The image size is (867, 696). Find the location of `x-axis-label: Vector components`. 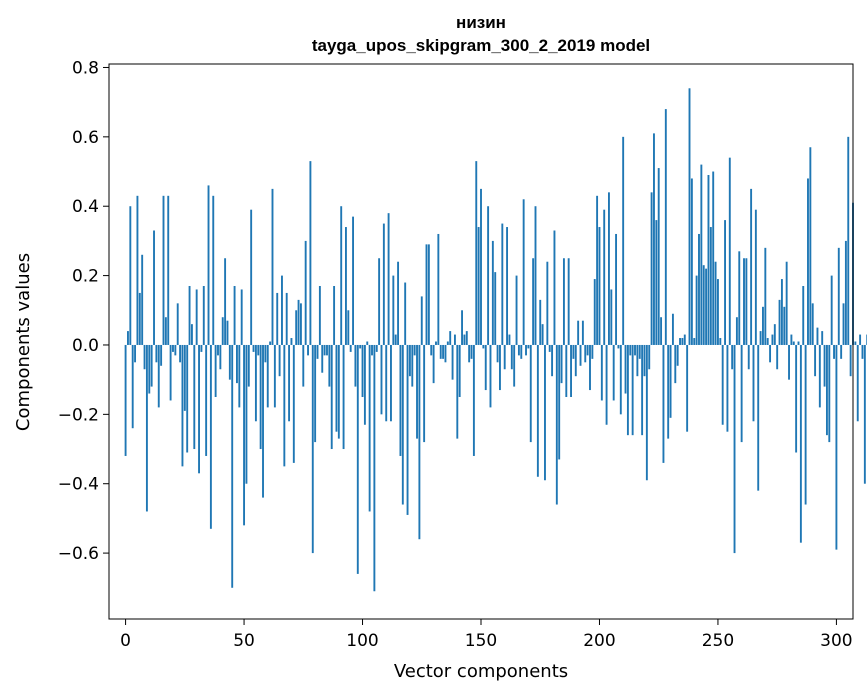

x-axis-label: Vector components is located at coordinates (481, 671).